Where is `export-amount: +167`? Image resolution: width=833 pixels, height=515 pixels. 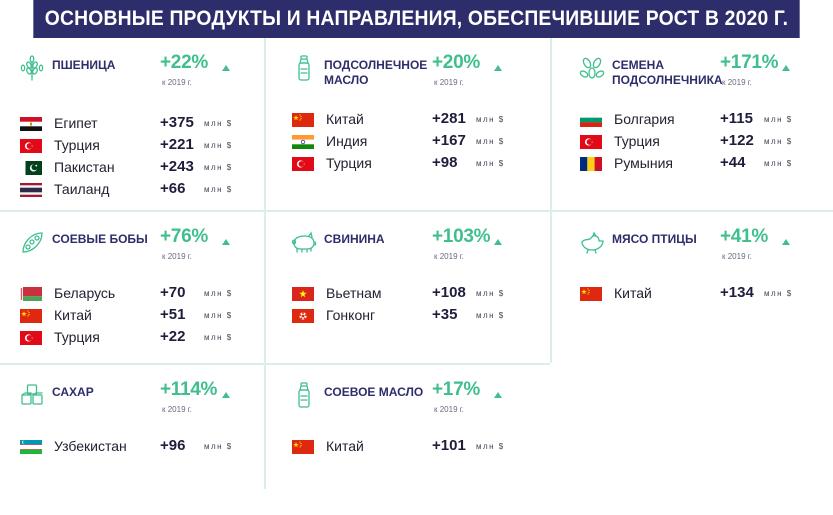
export-amount: +167 is located at coordinates (449, 140).